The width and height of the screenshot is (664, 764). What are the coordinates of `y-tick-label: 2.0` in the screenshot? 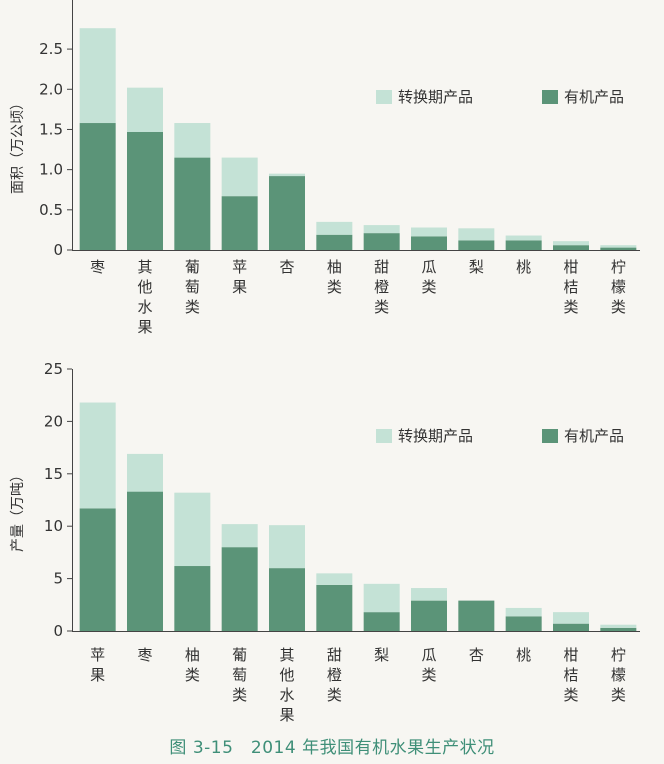 It's located at (51, 89).